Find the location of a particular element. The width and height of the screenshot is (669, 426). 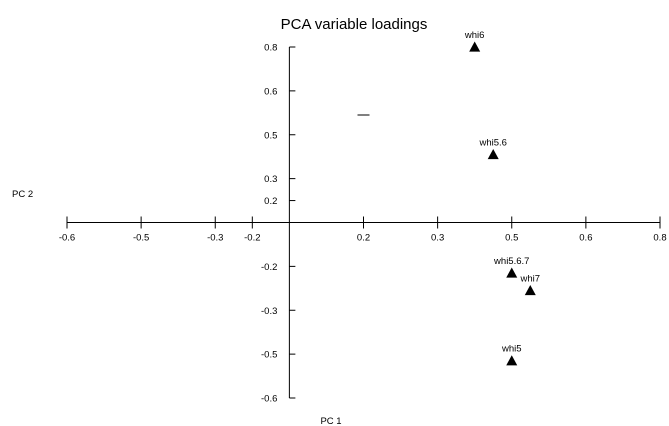

x-tick-label: -0.6 is located at coordinates (67, 238).